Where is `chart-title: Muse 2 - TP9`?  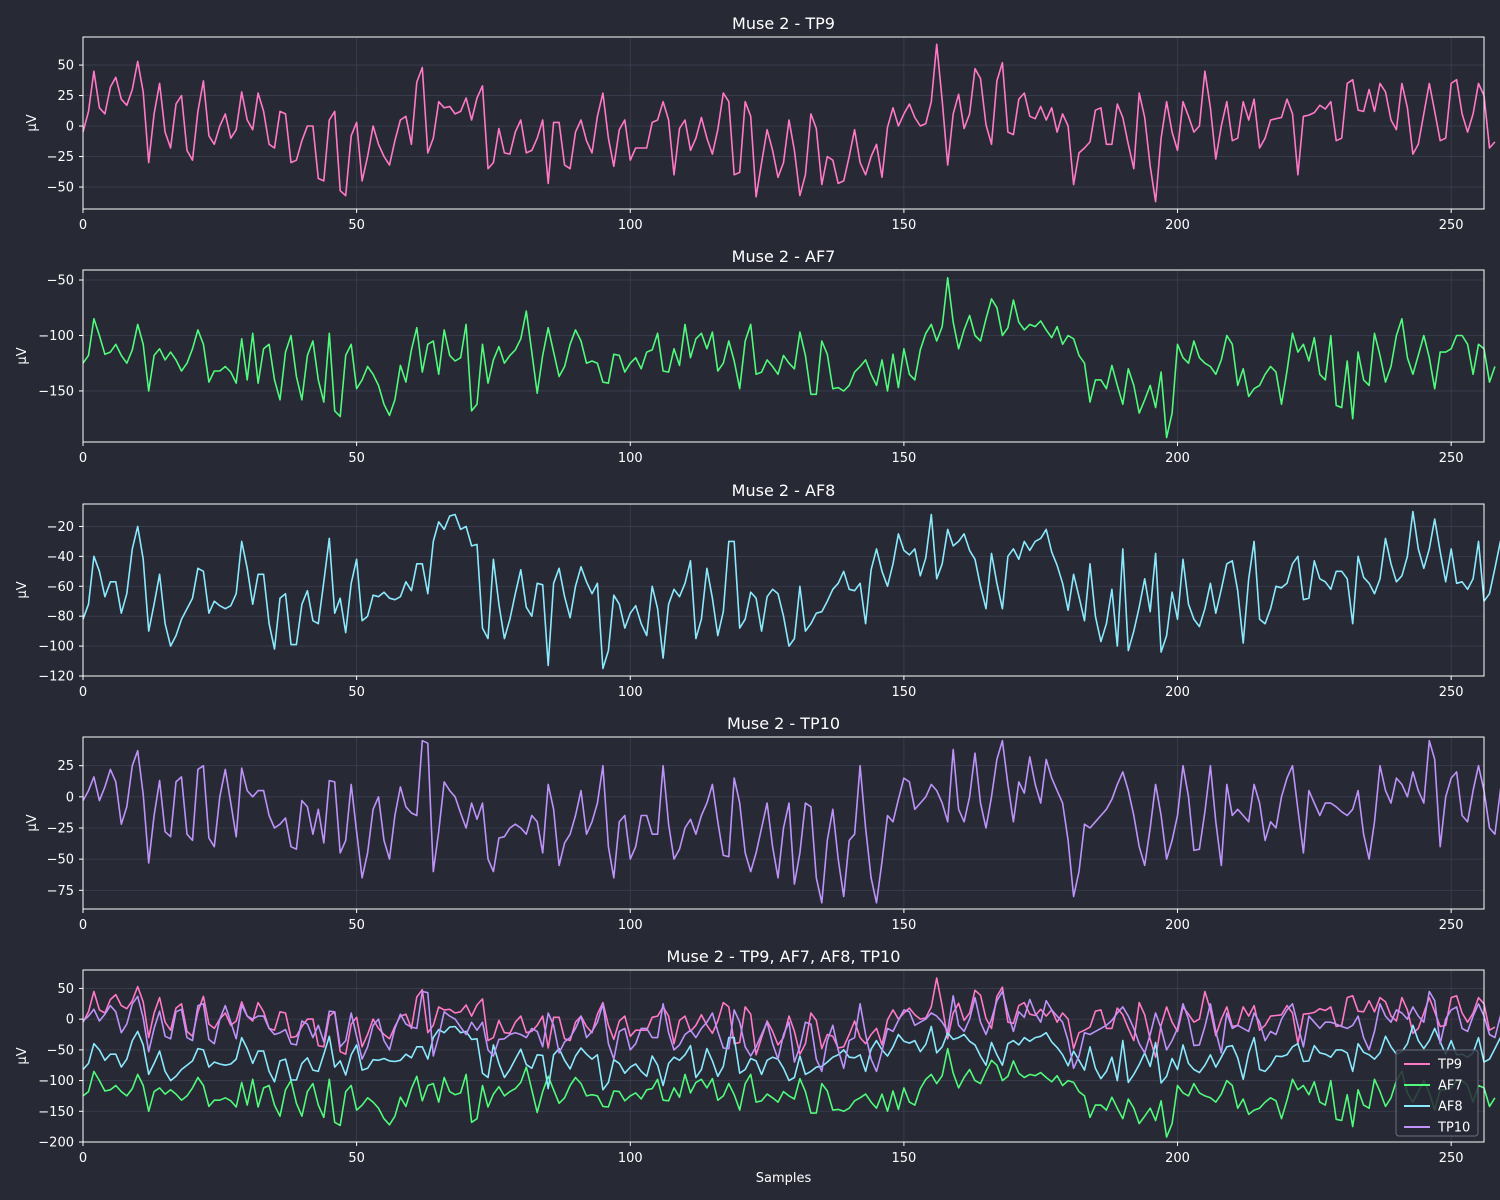
chart-title: Muse 2 - TP9 is located at coordinates (783, 23).